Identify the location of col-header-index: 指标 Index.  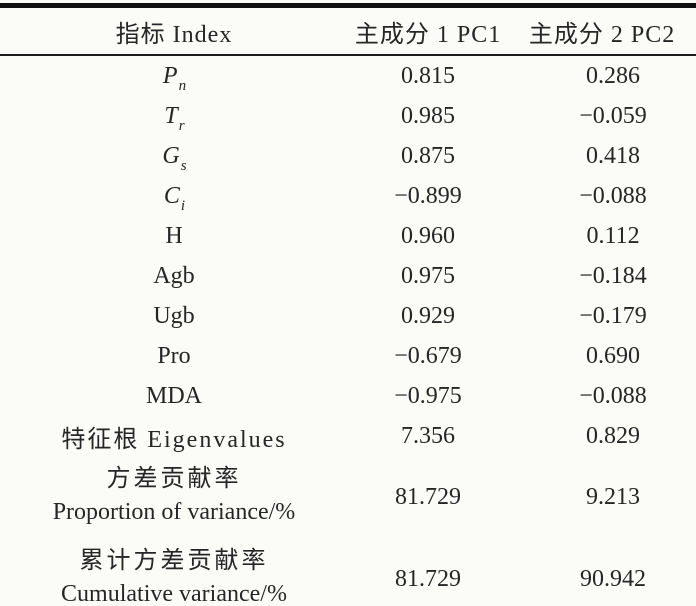
(174, 30).